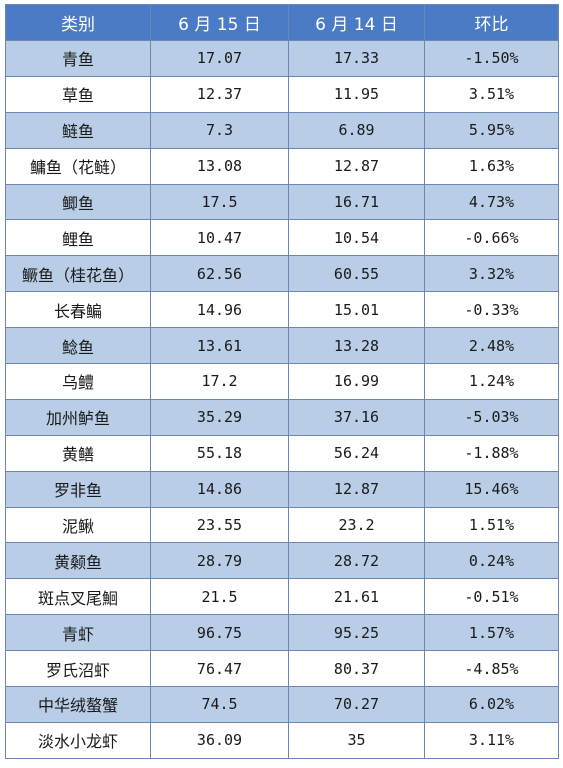 Image resolution: width=563 pixels, height=768 pixels. I want to click on cell-jun14: 95.25, so click(356, 633).